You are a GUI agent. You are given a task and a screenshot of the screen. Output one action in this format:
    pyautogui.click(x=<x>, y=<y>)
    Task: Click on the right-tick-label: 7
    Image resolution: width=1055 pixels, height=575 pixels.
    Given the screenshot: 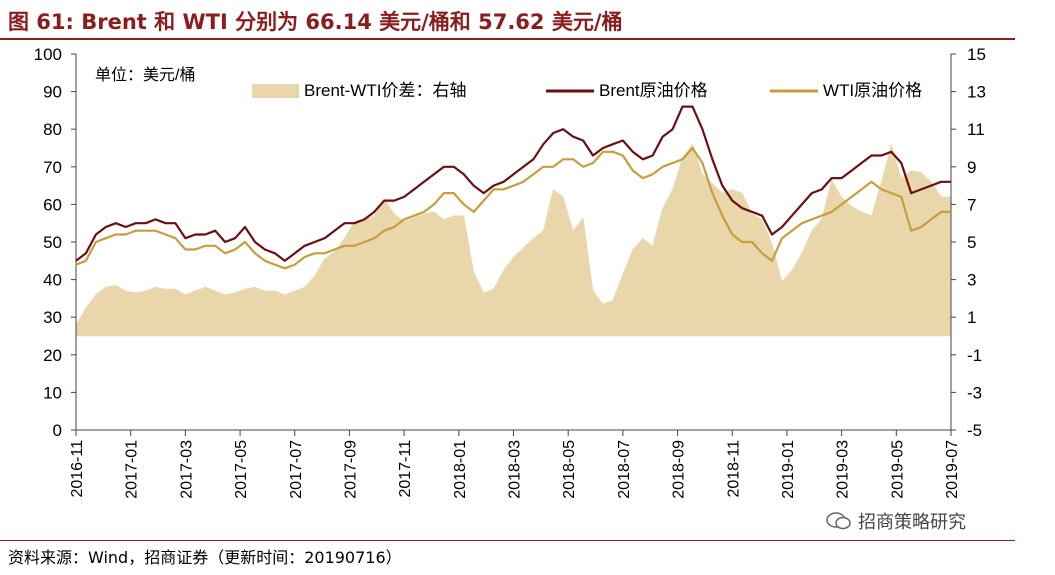 What is the action you would take?
    pyautogui.click(x=971, y=204)
    